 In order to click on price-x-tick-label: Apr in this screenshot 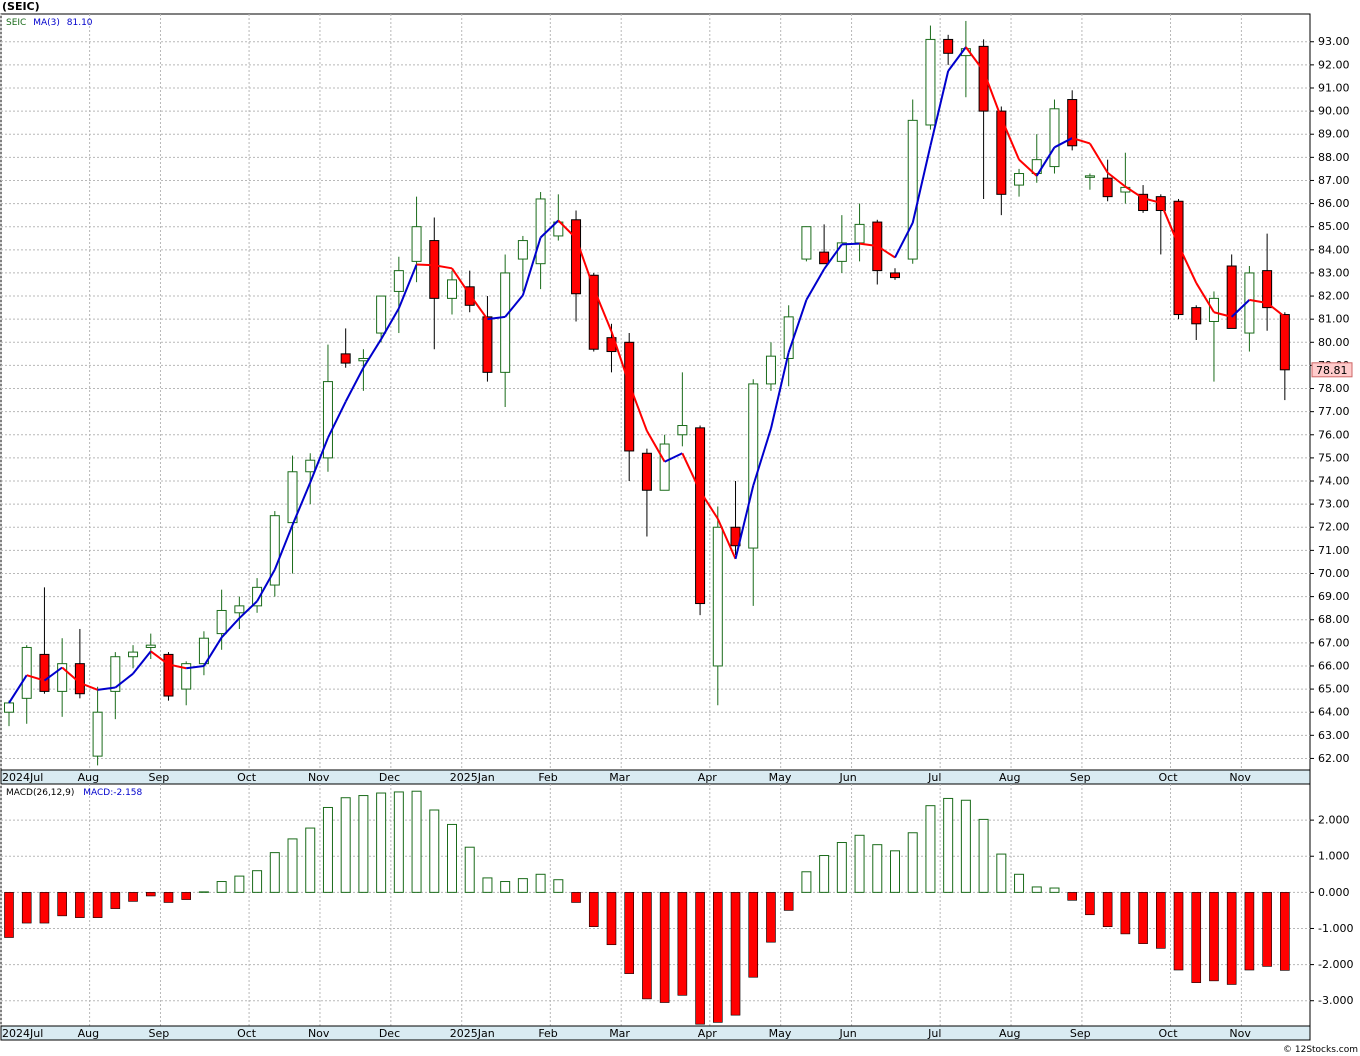, I will do `click(708, 777)`.